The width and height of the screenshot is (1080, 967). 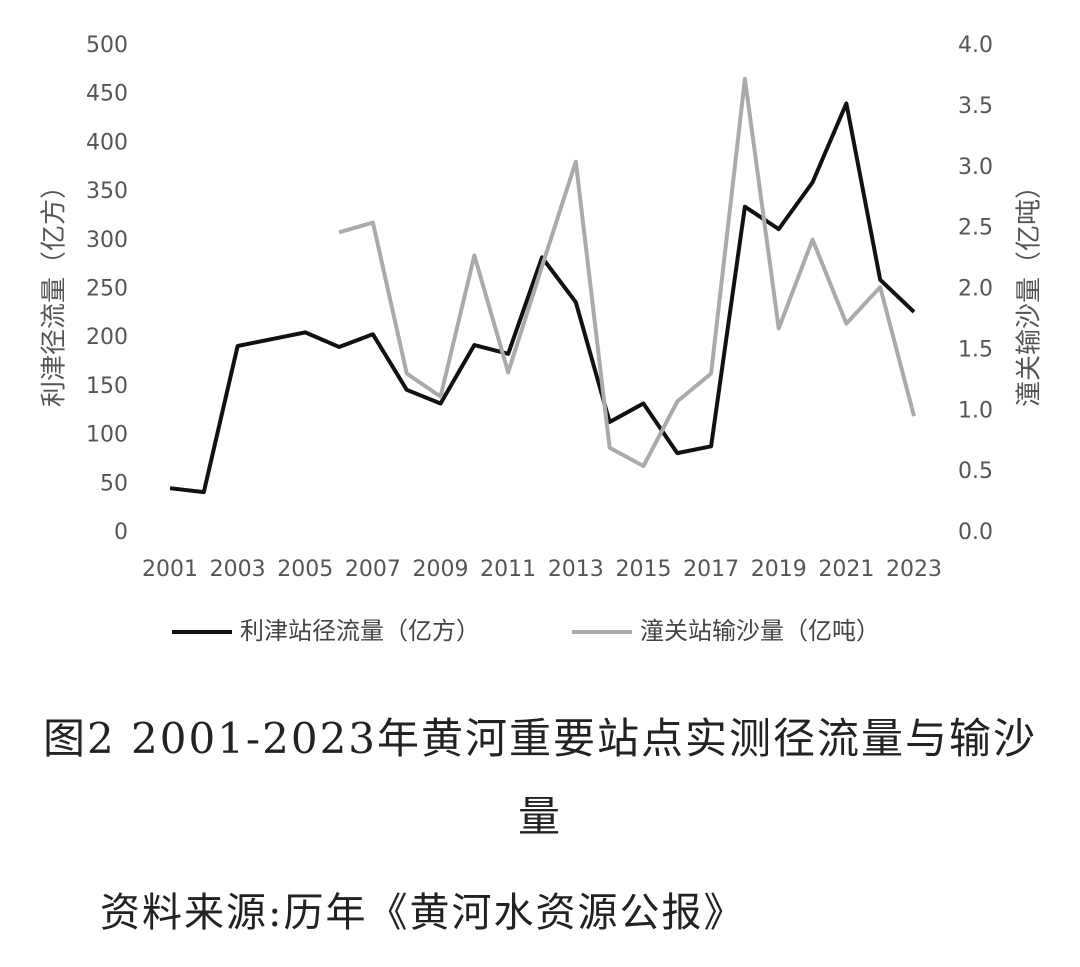 What do you see at coordinates (107, 191) in the screenshot?
I see `y-tick-label: 350` at bounding box center [107, 191].